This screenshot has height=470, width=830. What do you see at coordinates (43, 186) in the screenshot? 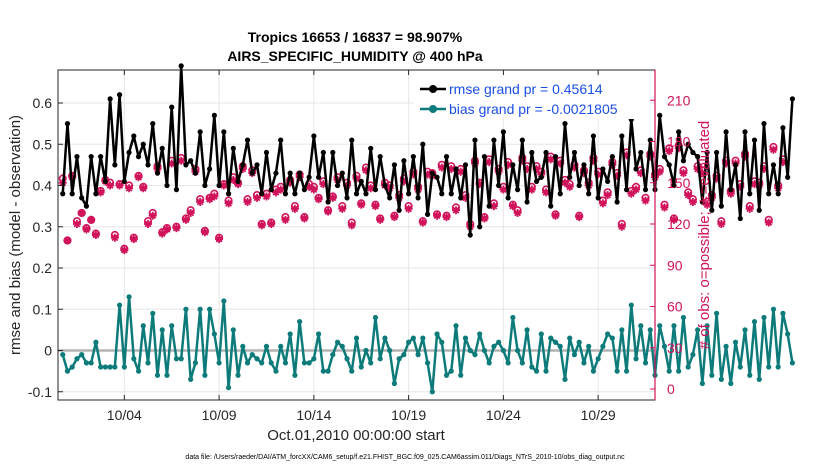
I see `y-tick-label: 0.4` at bounding box center [43, 186].